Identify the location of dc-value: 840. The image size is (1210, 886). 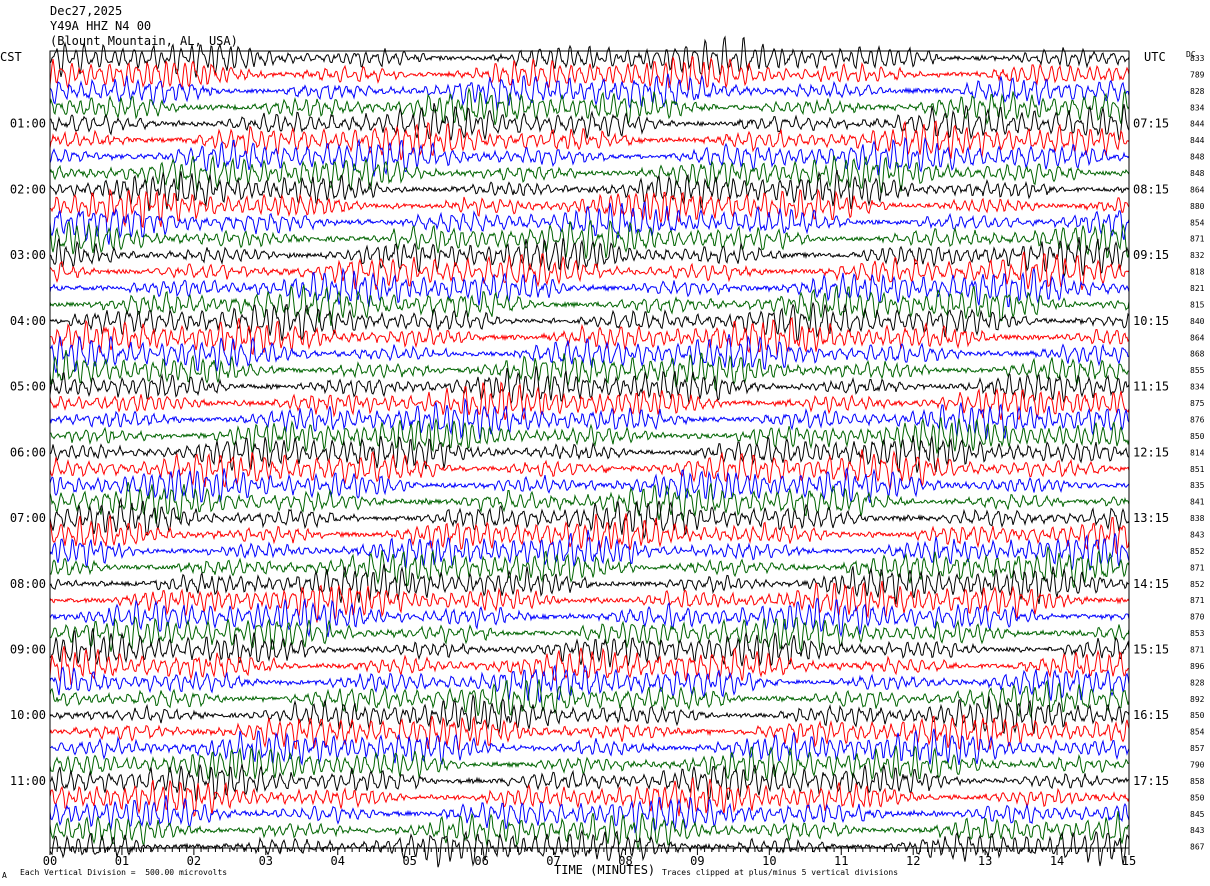
(1197, 321).